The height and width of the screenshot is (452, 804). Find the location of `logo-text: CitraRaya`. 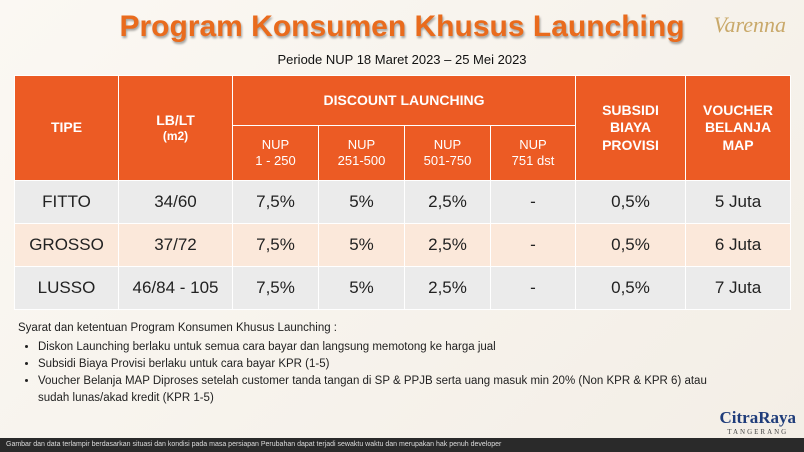

logo-text: CitraRaya is located at coordinates (757, 417).